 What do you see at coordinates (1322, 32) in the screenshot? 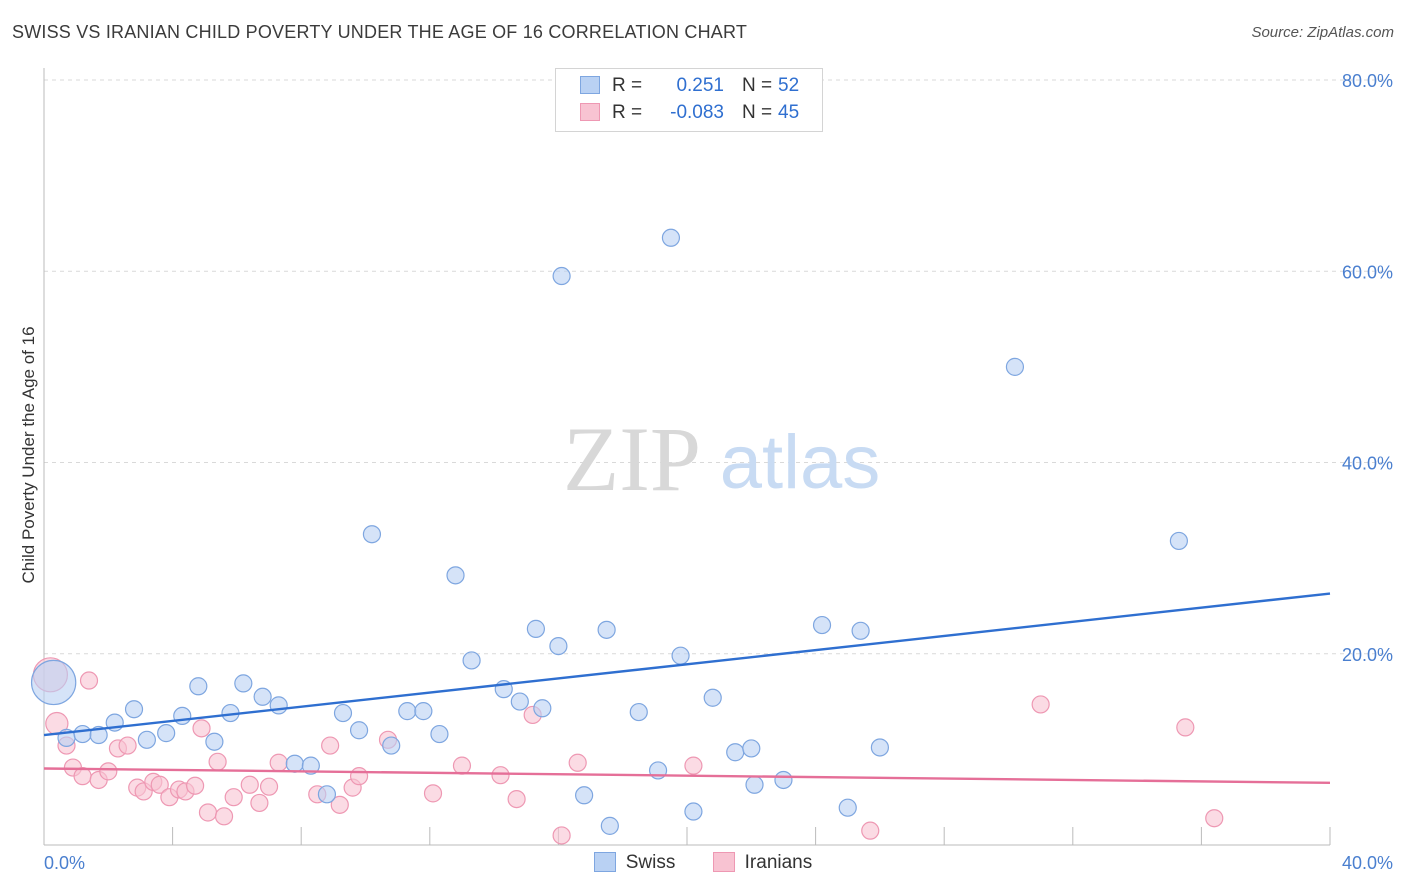
I see `source-label: Source: ZipAtlas.com` at bounding box center [1322, 32].